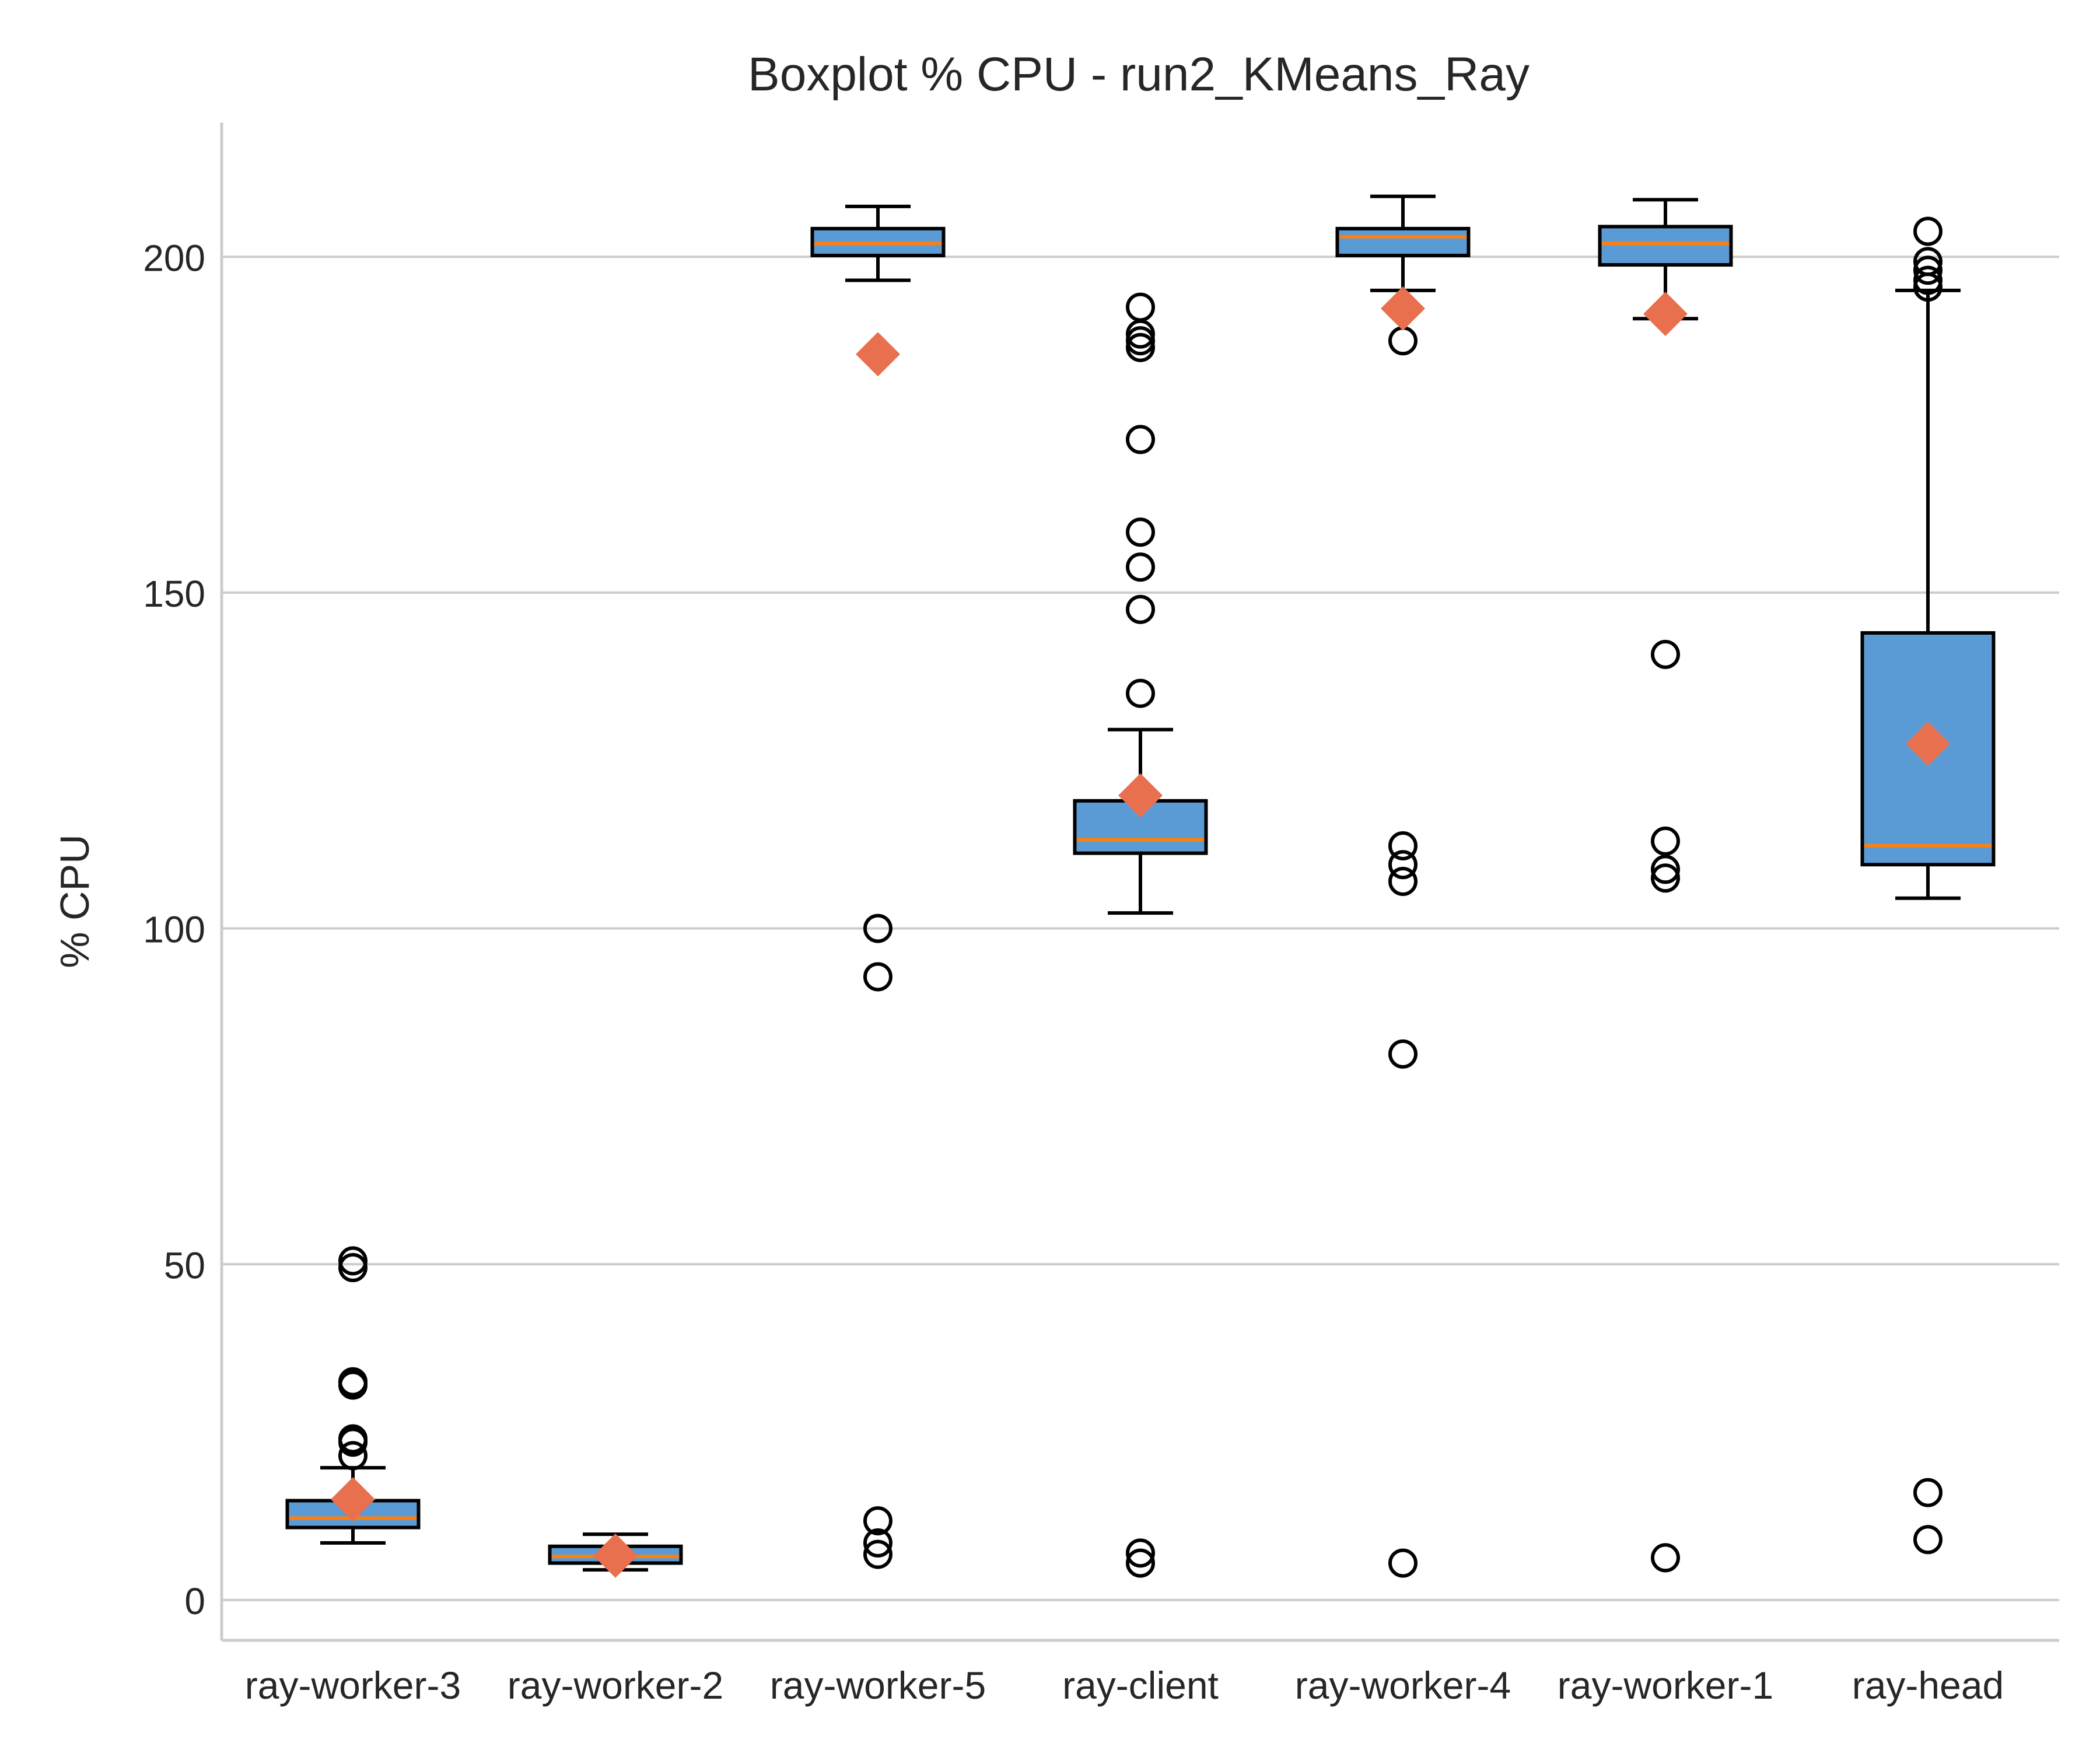 The image size is (2100, 1750). I want to click on x-tick-label-ray-head: ray-head, so click(1928, 1685).